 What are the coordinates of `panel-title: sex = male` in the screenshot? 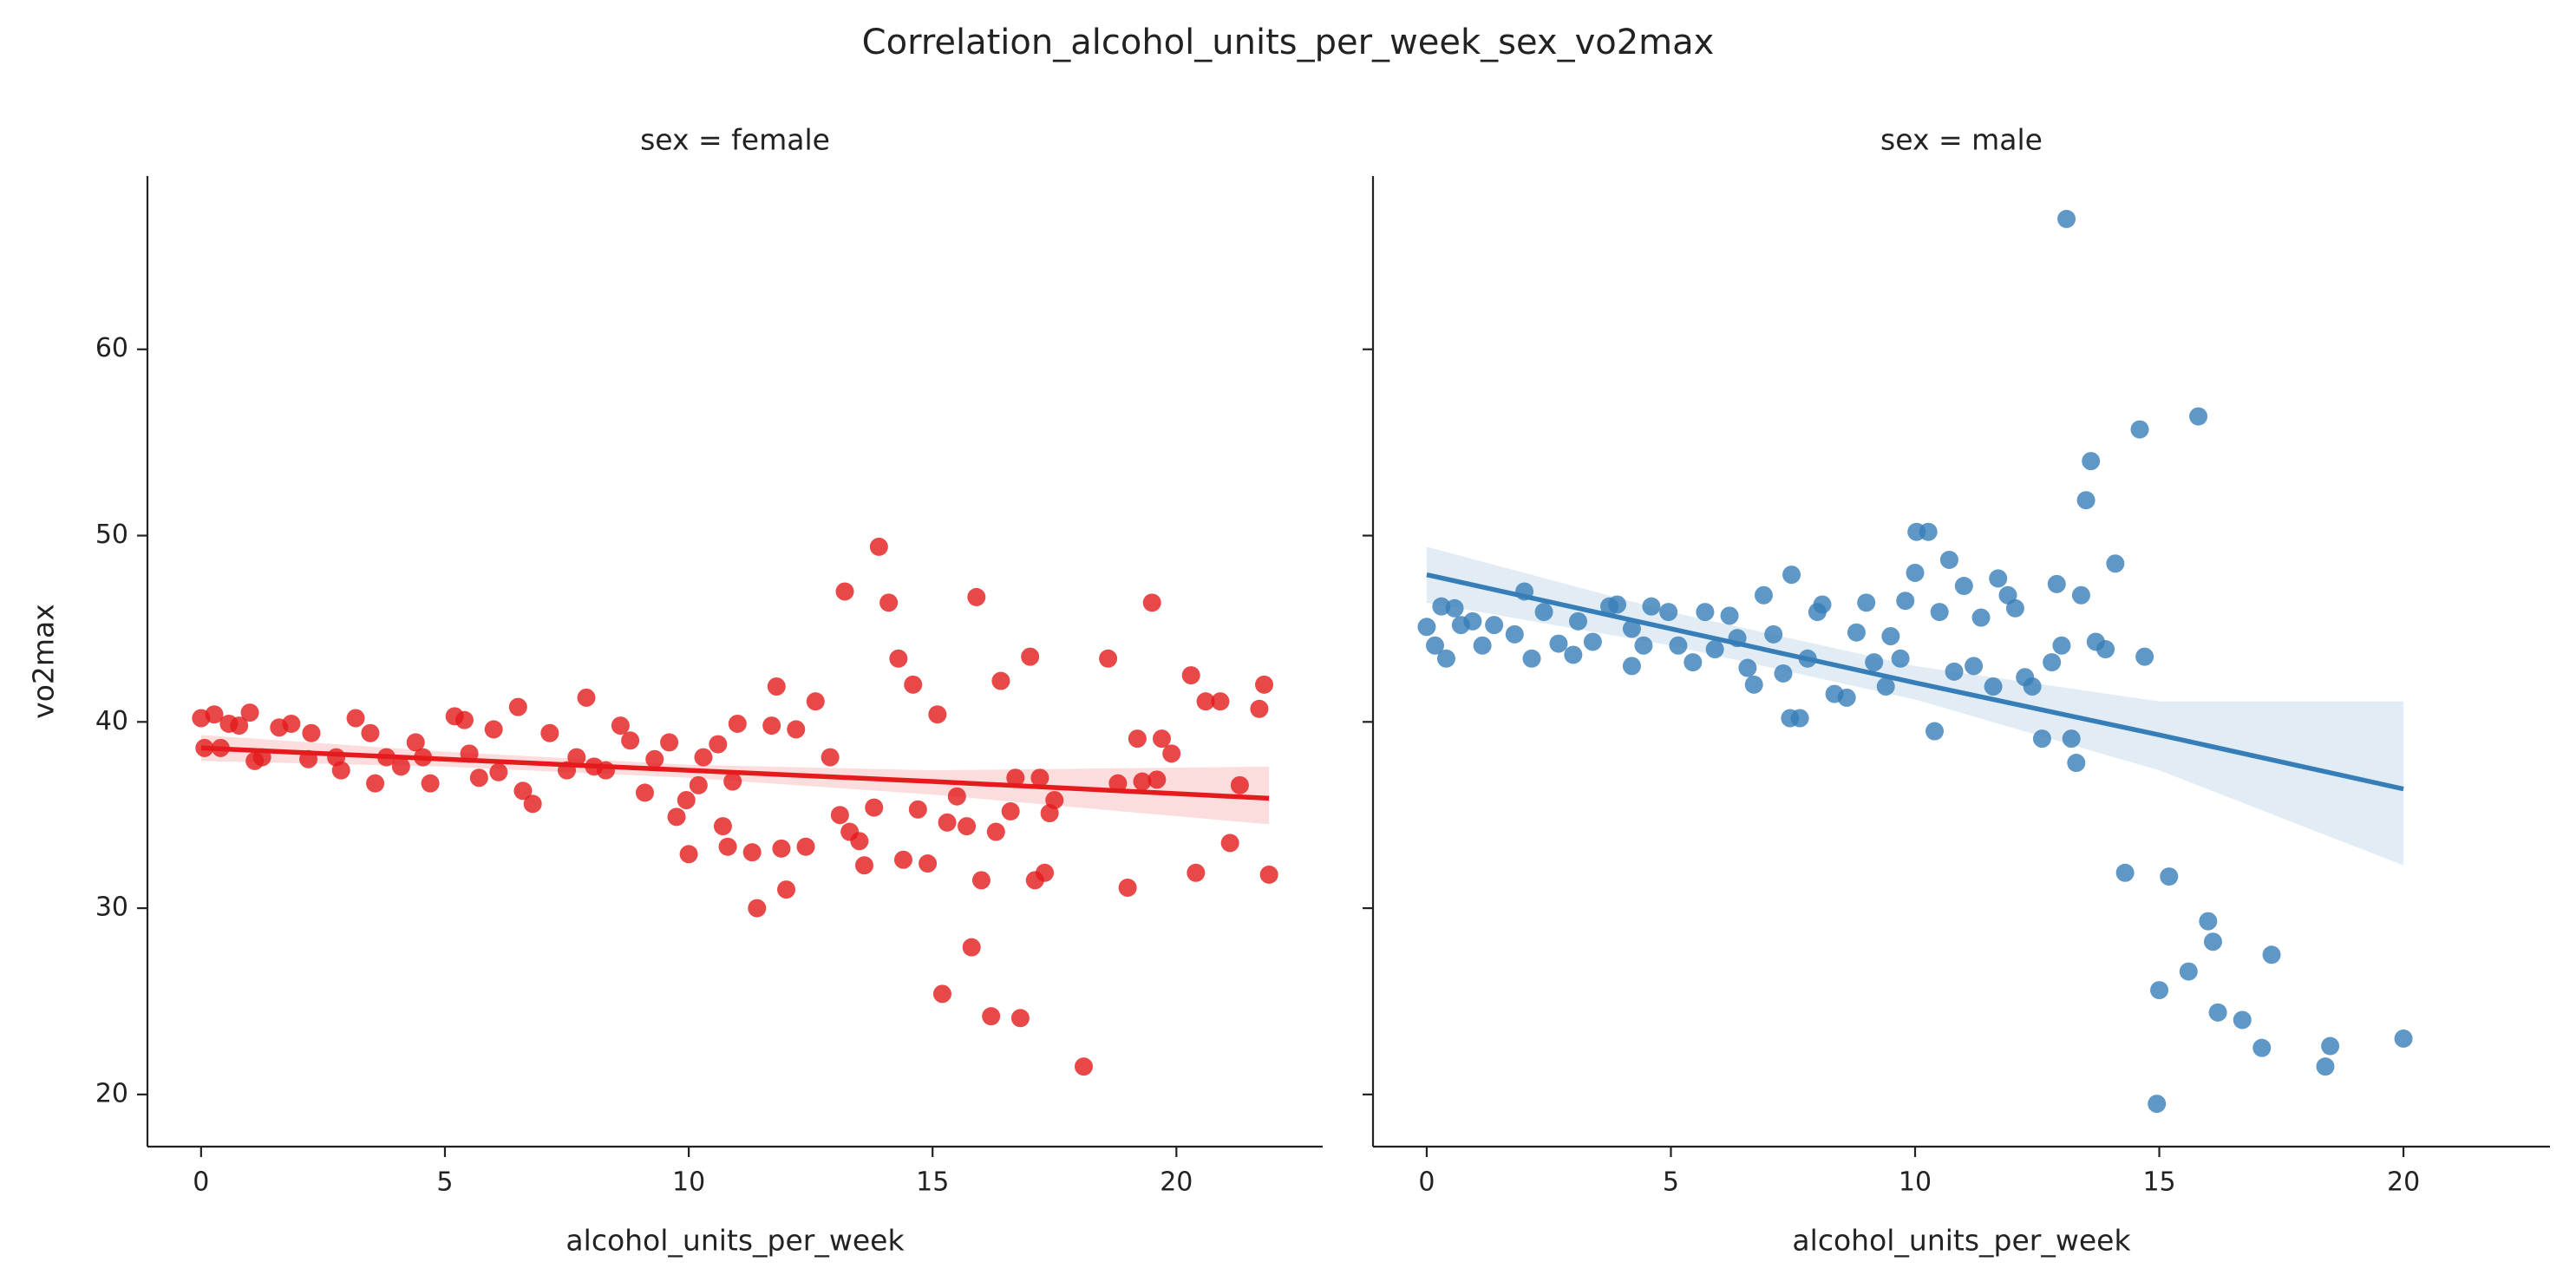 It's located at (1961, 140).